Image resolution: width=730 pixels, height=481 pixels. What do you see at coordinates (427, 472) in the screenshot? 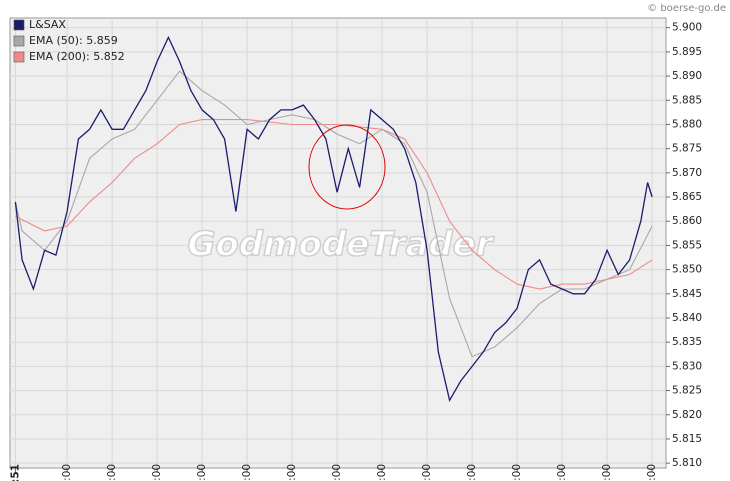
I see `x-tick-label: 17:00` at bounding box center [427, 472].